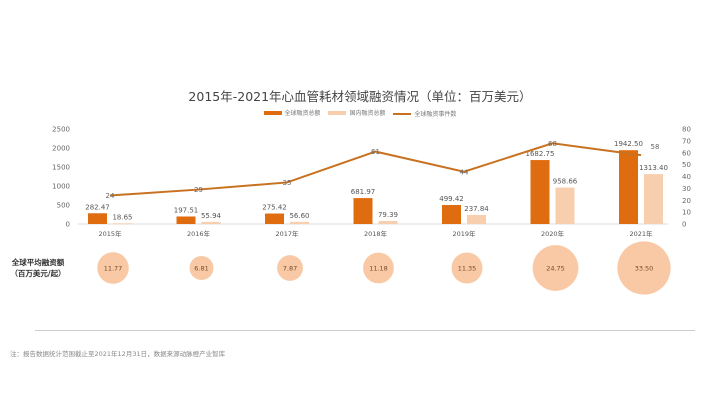 The image size is (720, 405). What do you see at coordinates (110, 196) in the screenshot?
I see `line-data-label: 24` at bounding box center [110, 196].